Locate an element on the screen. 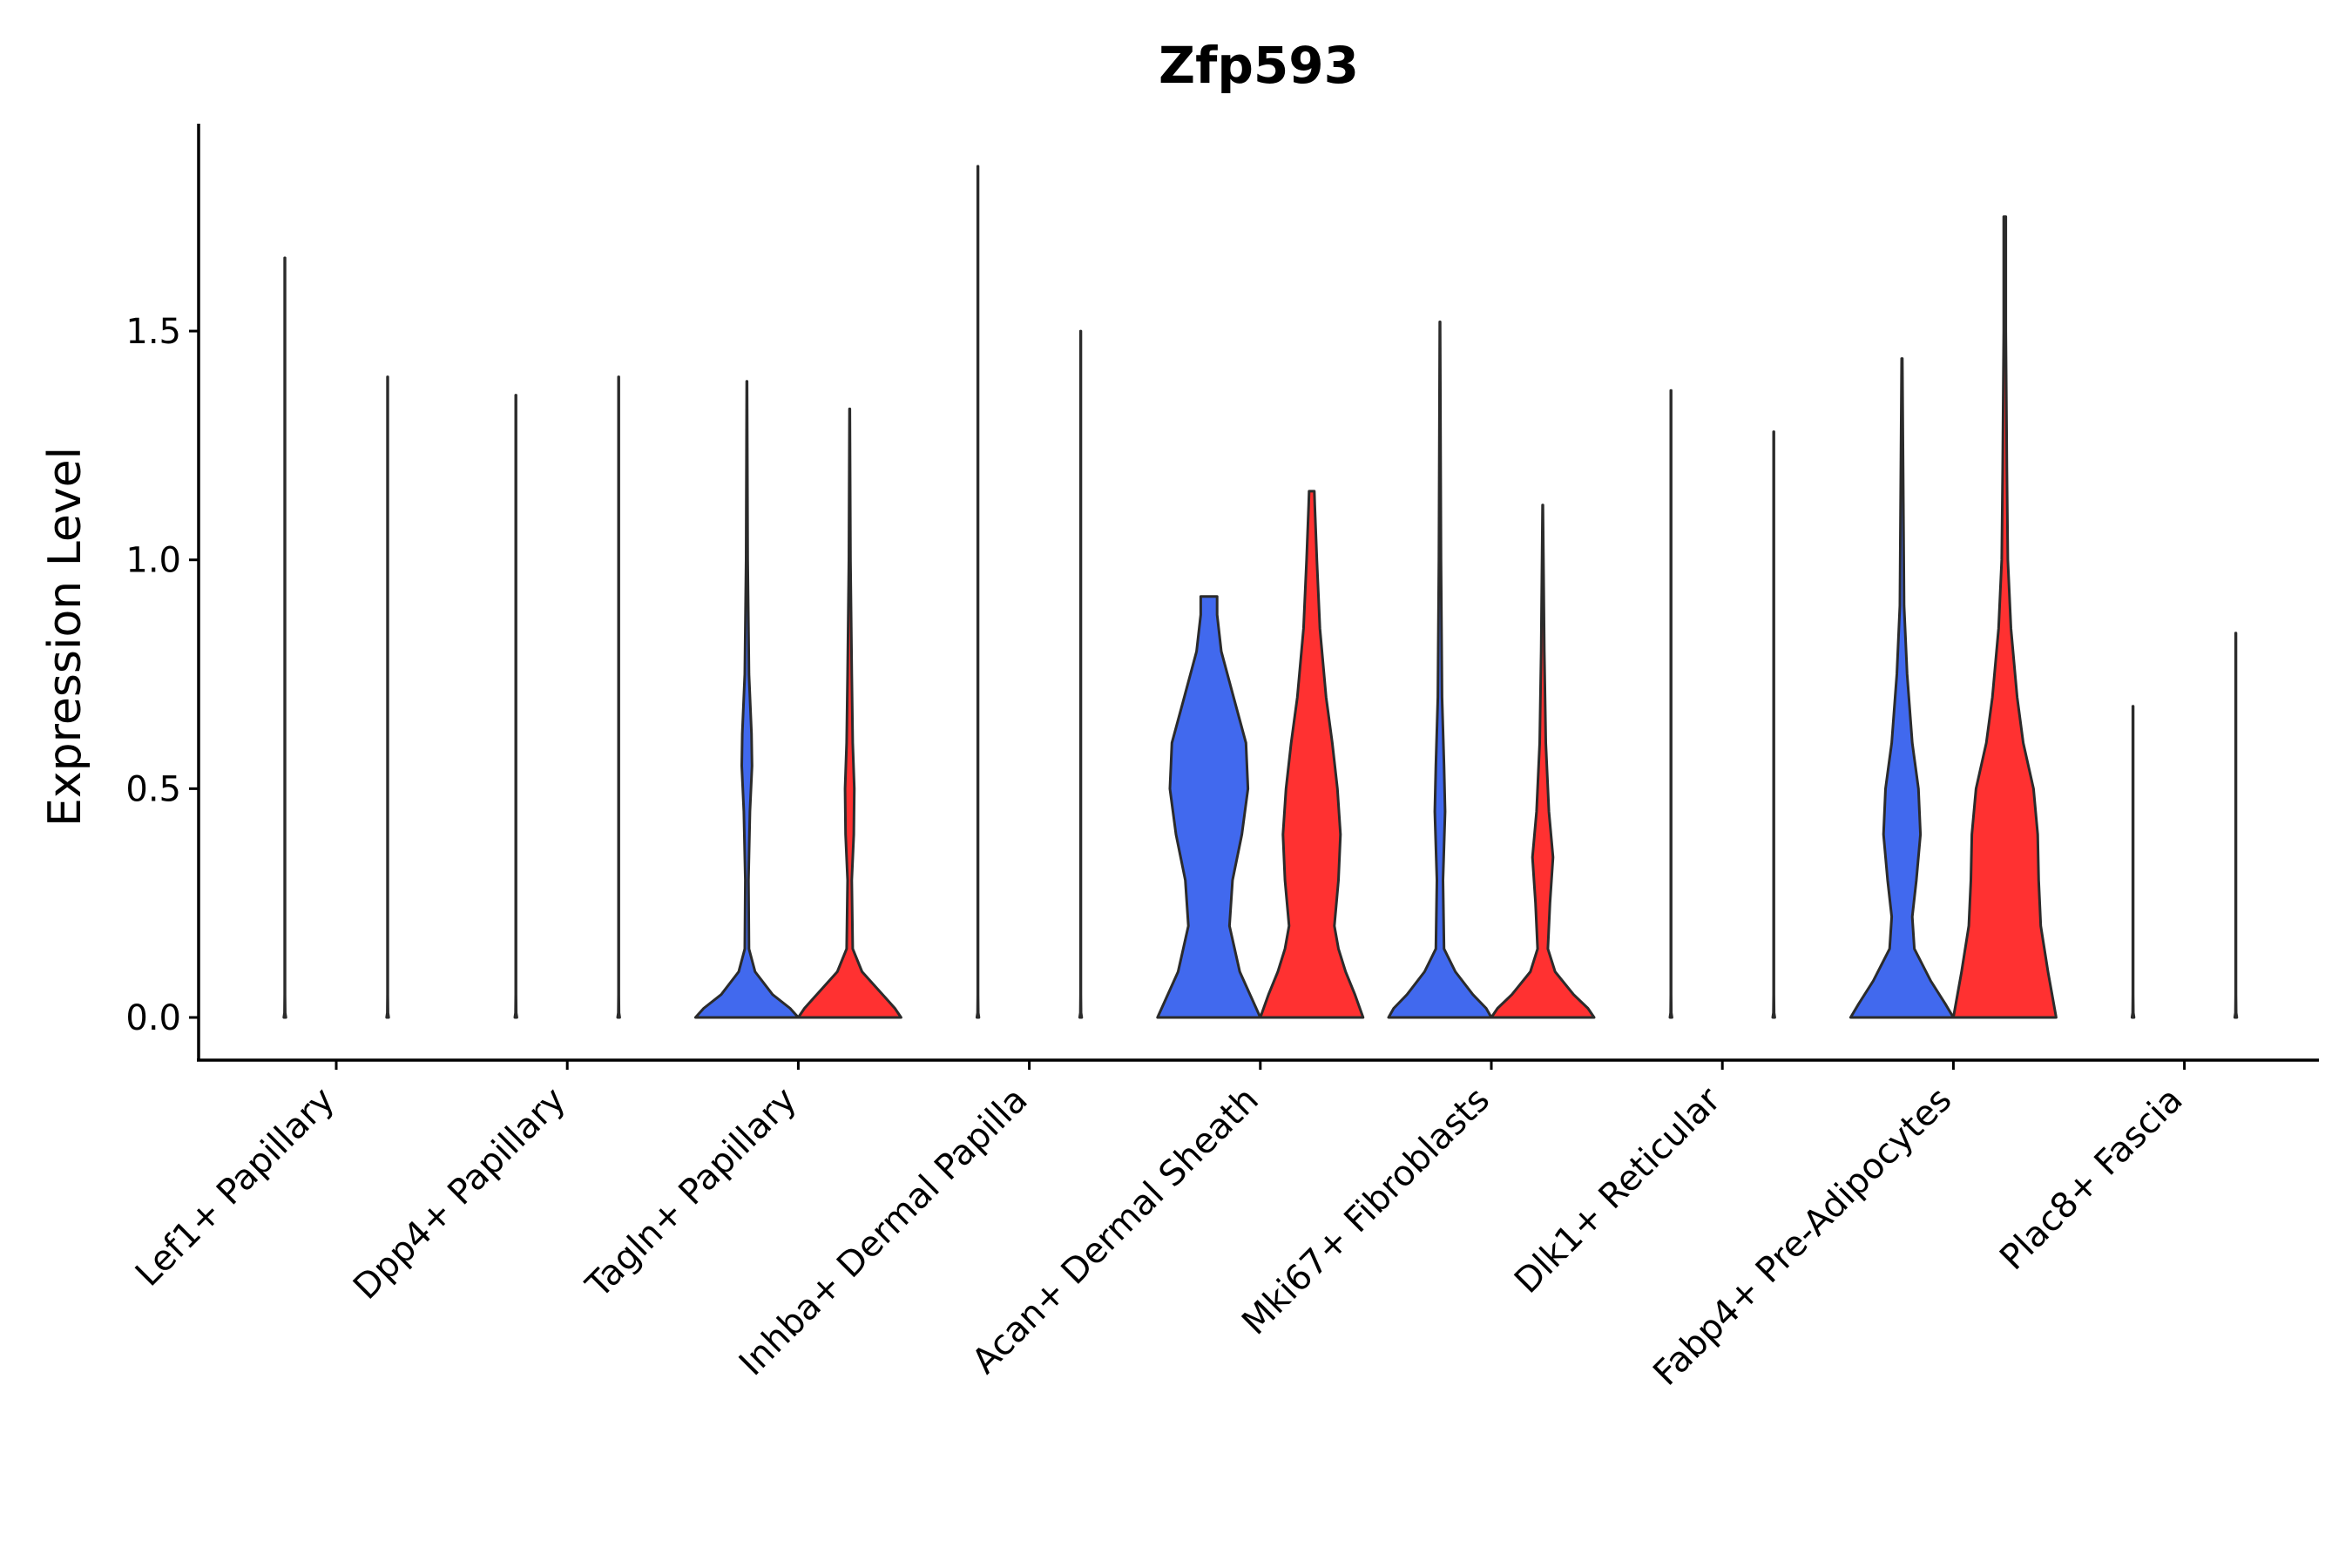  y-axis: 0.0 0.5 1.0 1.5 is located at coordinates (162, 675).